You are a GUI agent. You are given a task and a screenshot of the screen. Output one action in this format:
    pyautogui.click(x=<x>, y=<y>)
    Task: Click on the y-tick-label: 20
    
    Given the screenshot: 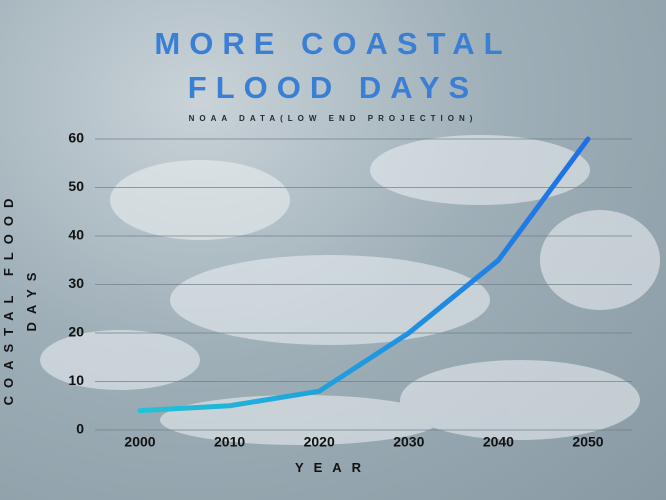 What is the action you would take?
    pyautogui.click(x=76, y=332)
    